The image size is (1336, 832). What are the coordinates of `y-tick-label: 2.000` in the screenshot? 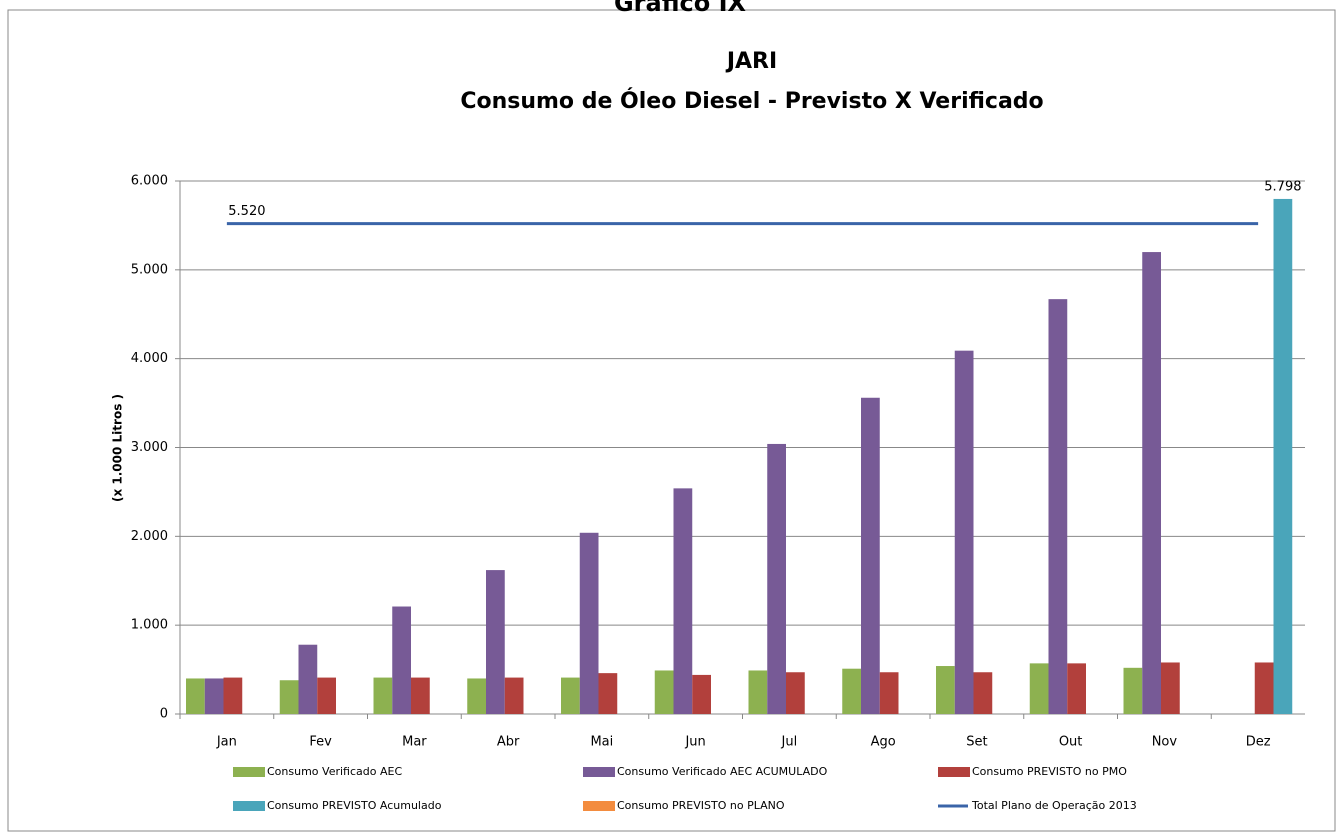 It's located at (149, 536).